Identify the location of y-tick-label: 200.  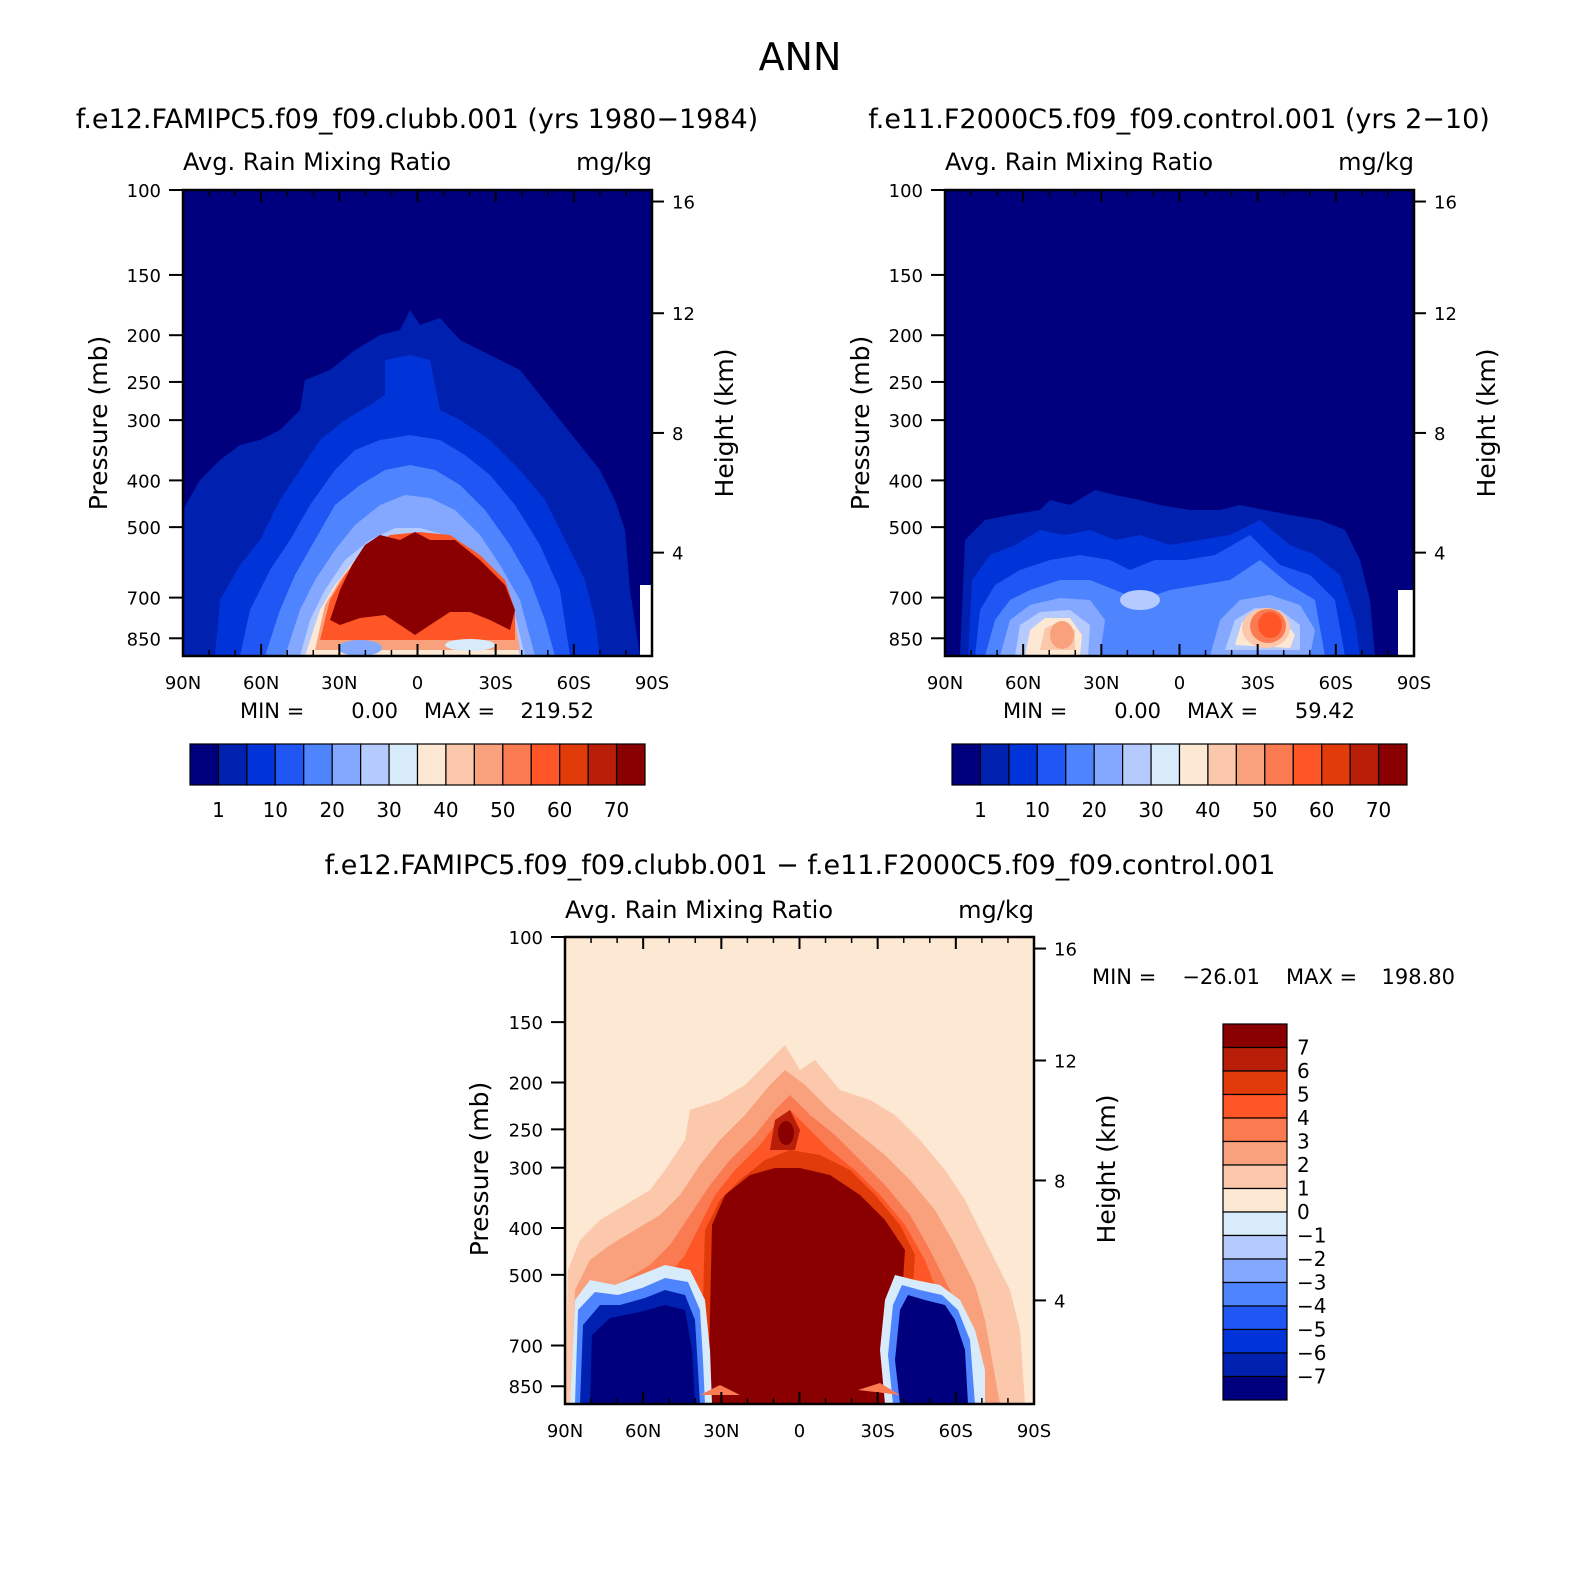
(526, 1084).